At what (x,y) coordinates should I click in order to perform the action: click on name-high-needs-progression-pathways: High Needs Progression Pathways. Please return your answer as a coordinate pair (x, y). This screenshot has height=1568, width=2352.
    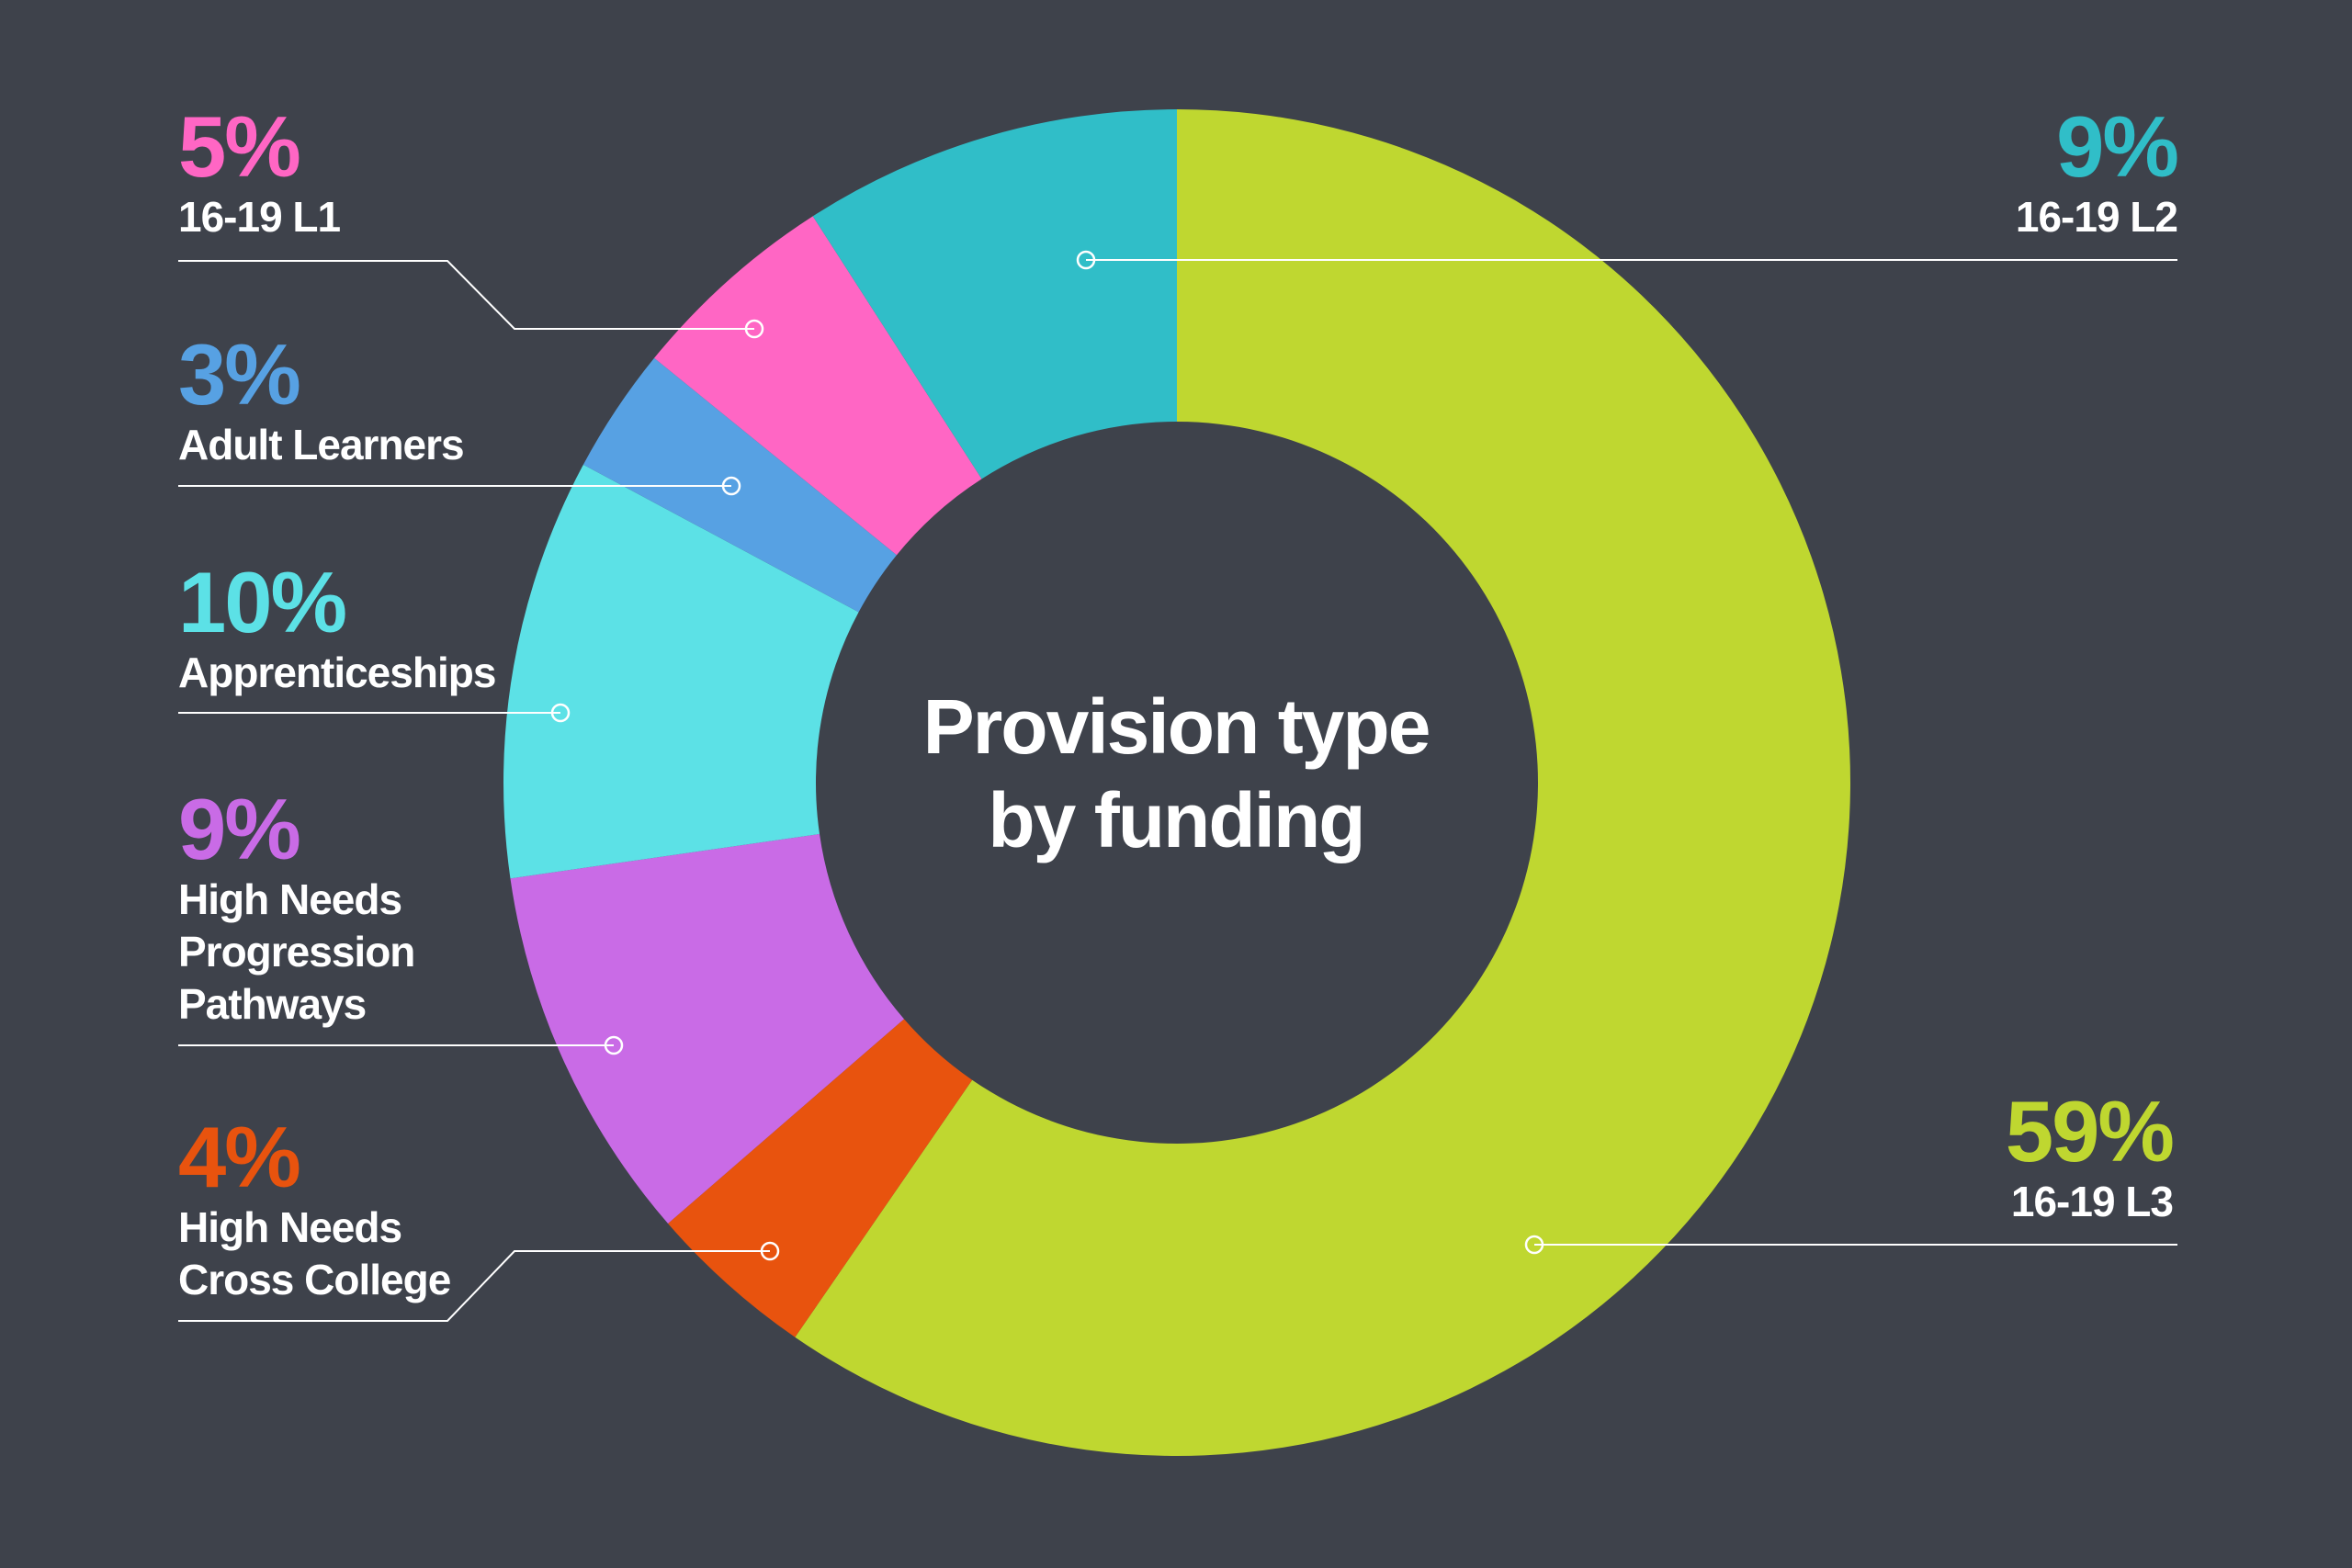
    Looking at the image, I should click on (296, 951).